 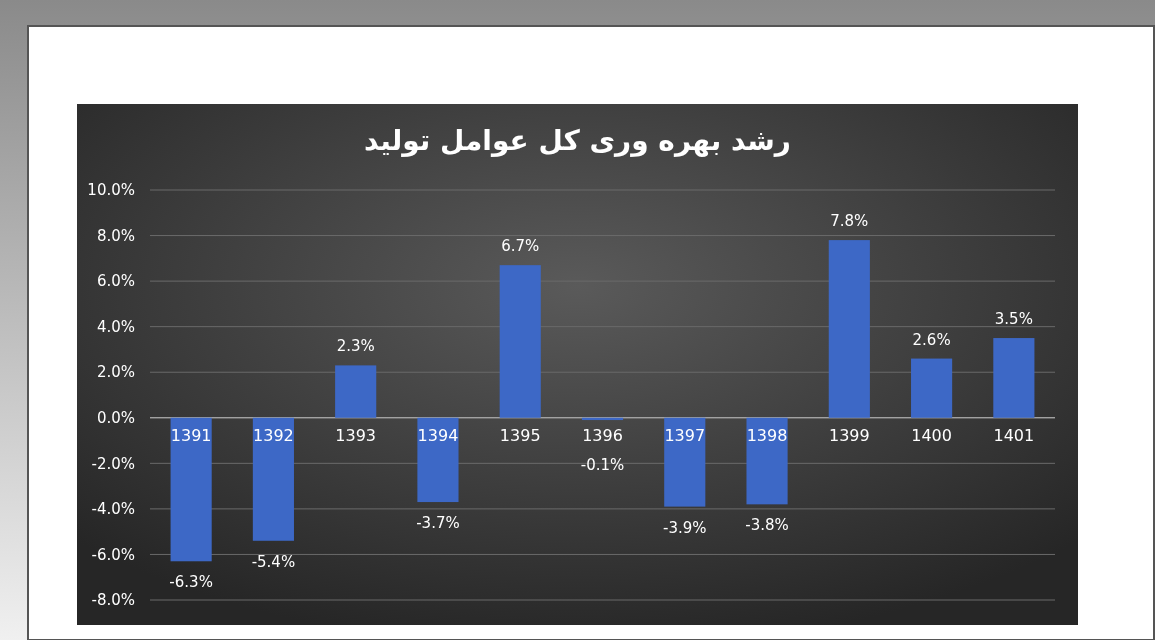 What do you see at coordinates (113, 463) in the screenshot?
I see `y-tick-label: -2.0%` at bounding box center [113, 463].